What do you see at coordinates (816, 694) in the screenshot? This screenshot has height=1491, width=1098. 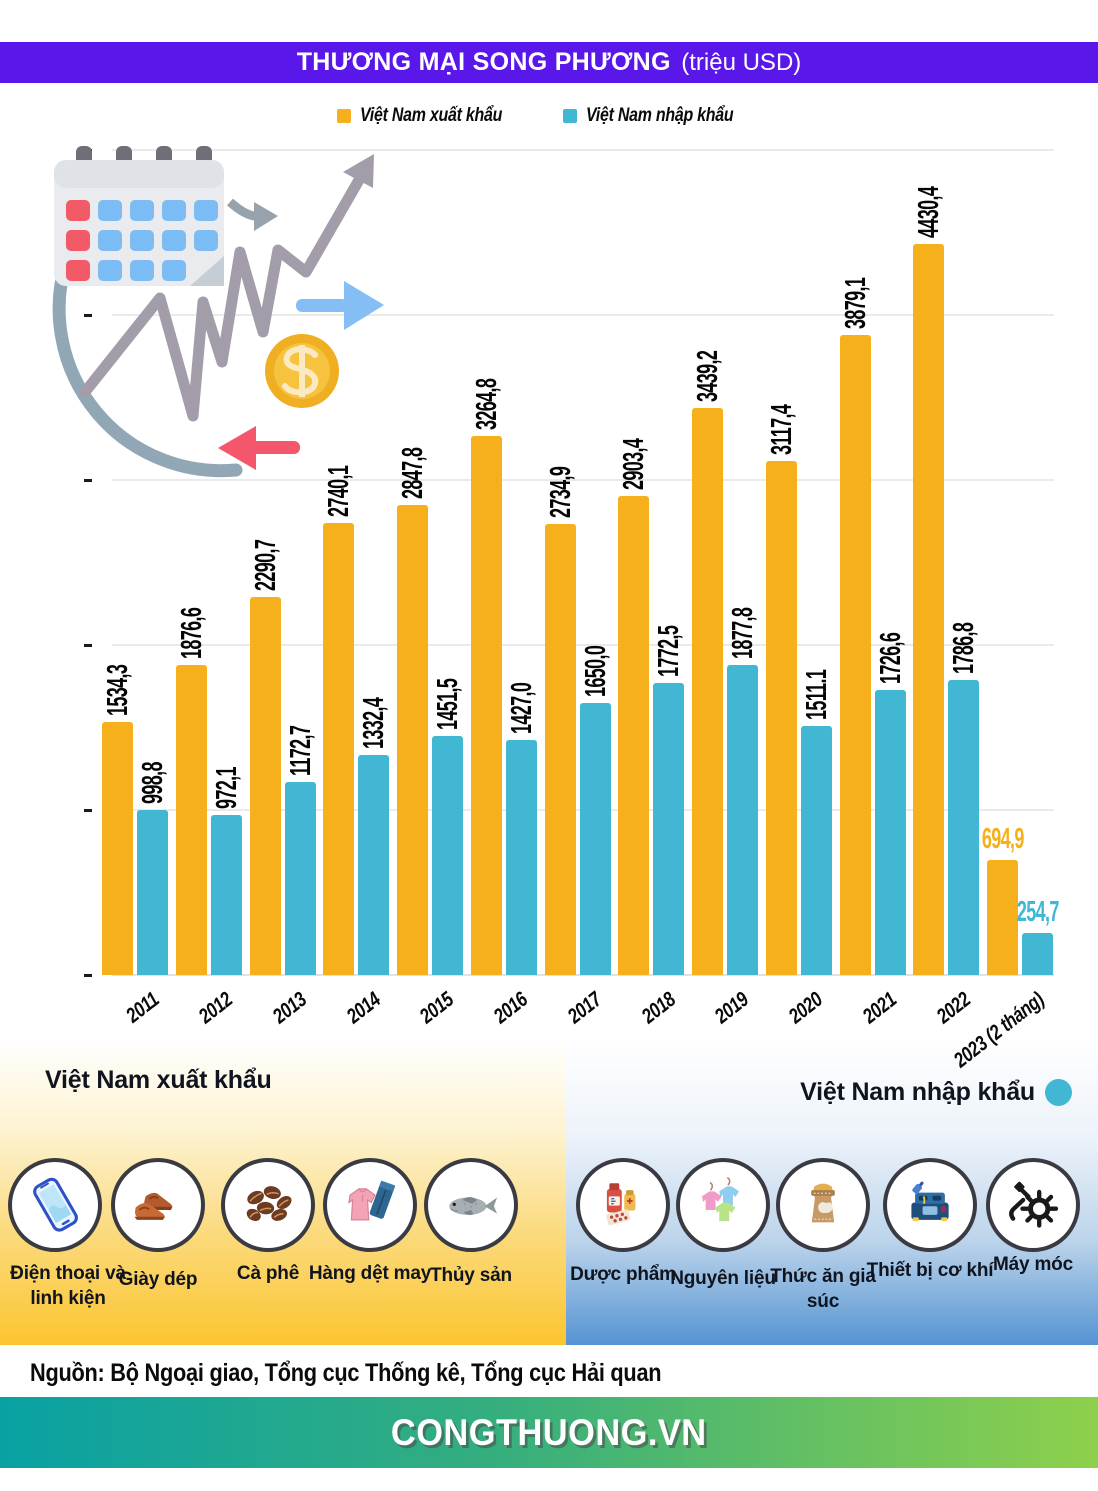 I see `import-bar-label: 1511.1` at bounding box center [816, 694].